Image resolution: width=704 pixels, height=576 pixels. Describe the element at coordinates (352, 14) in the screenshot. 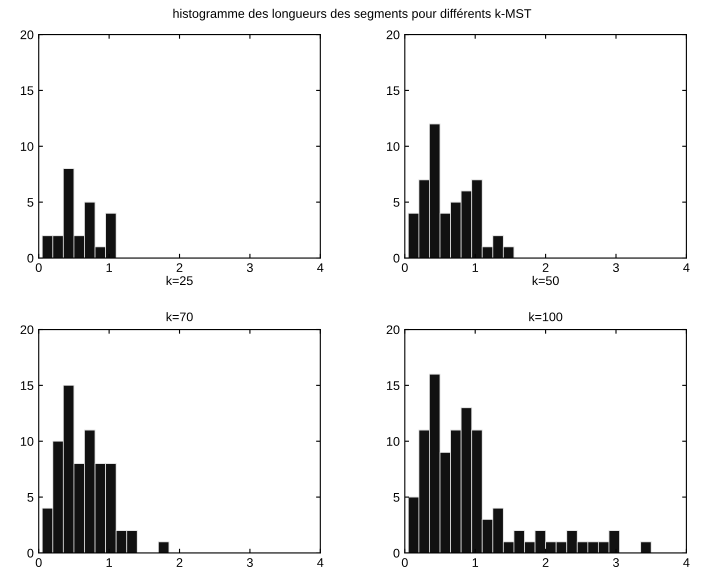

I see `text: histogramme des longueurs des segments pour différents k-MST` at that location.